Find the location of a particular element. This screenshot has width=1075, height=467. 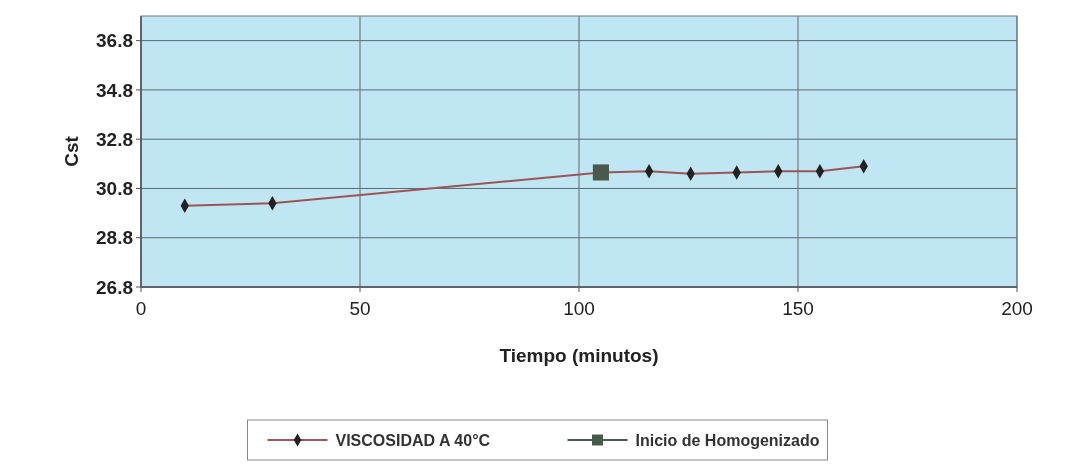

x-tick-label: 100 is located at coordinates (579, 308).